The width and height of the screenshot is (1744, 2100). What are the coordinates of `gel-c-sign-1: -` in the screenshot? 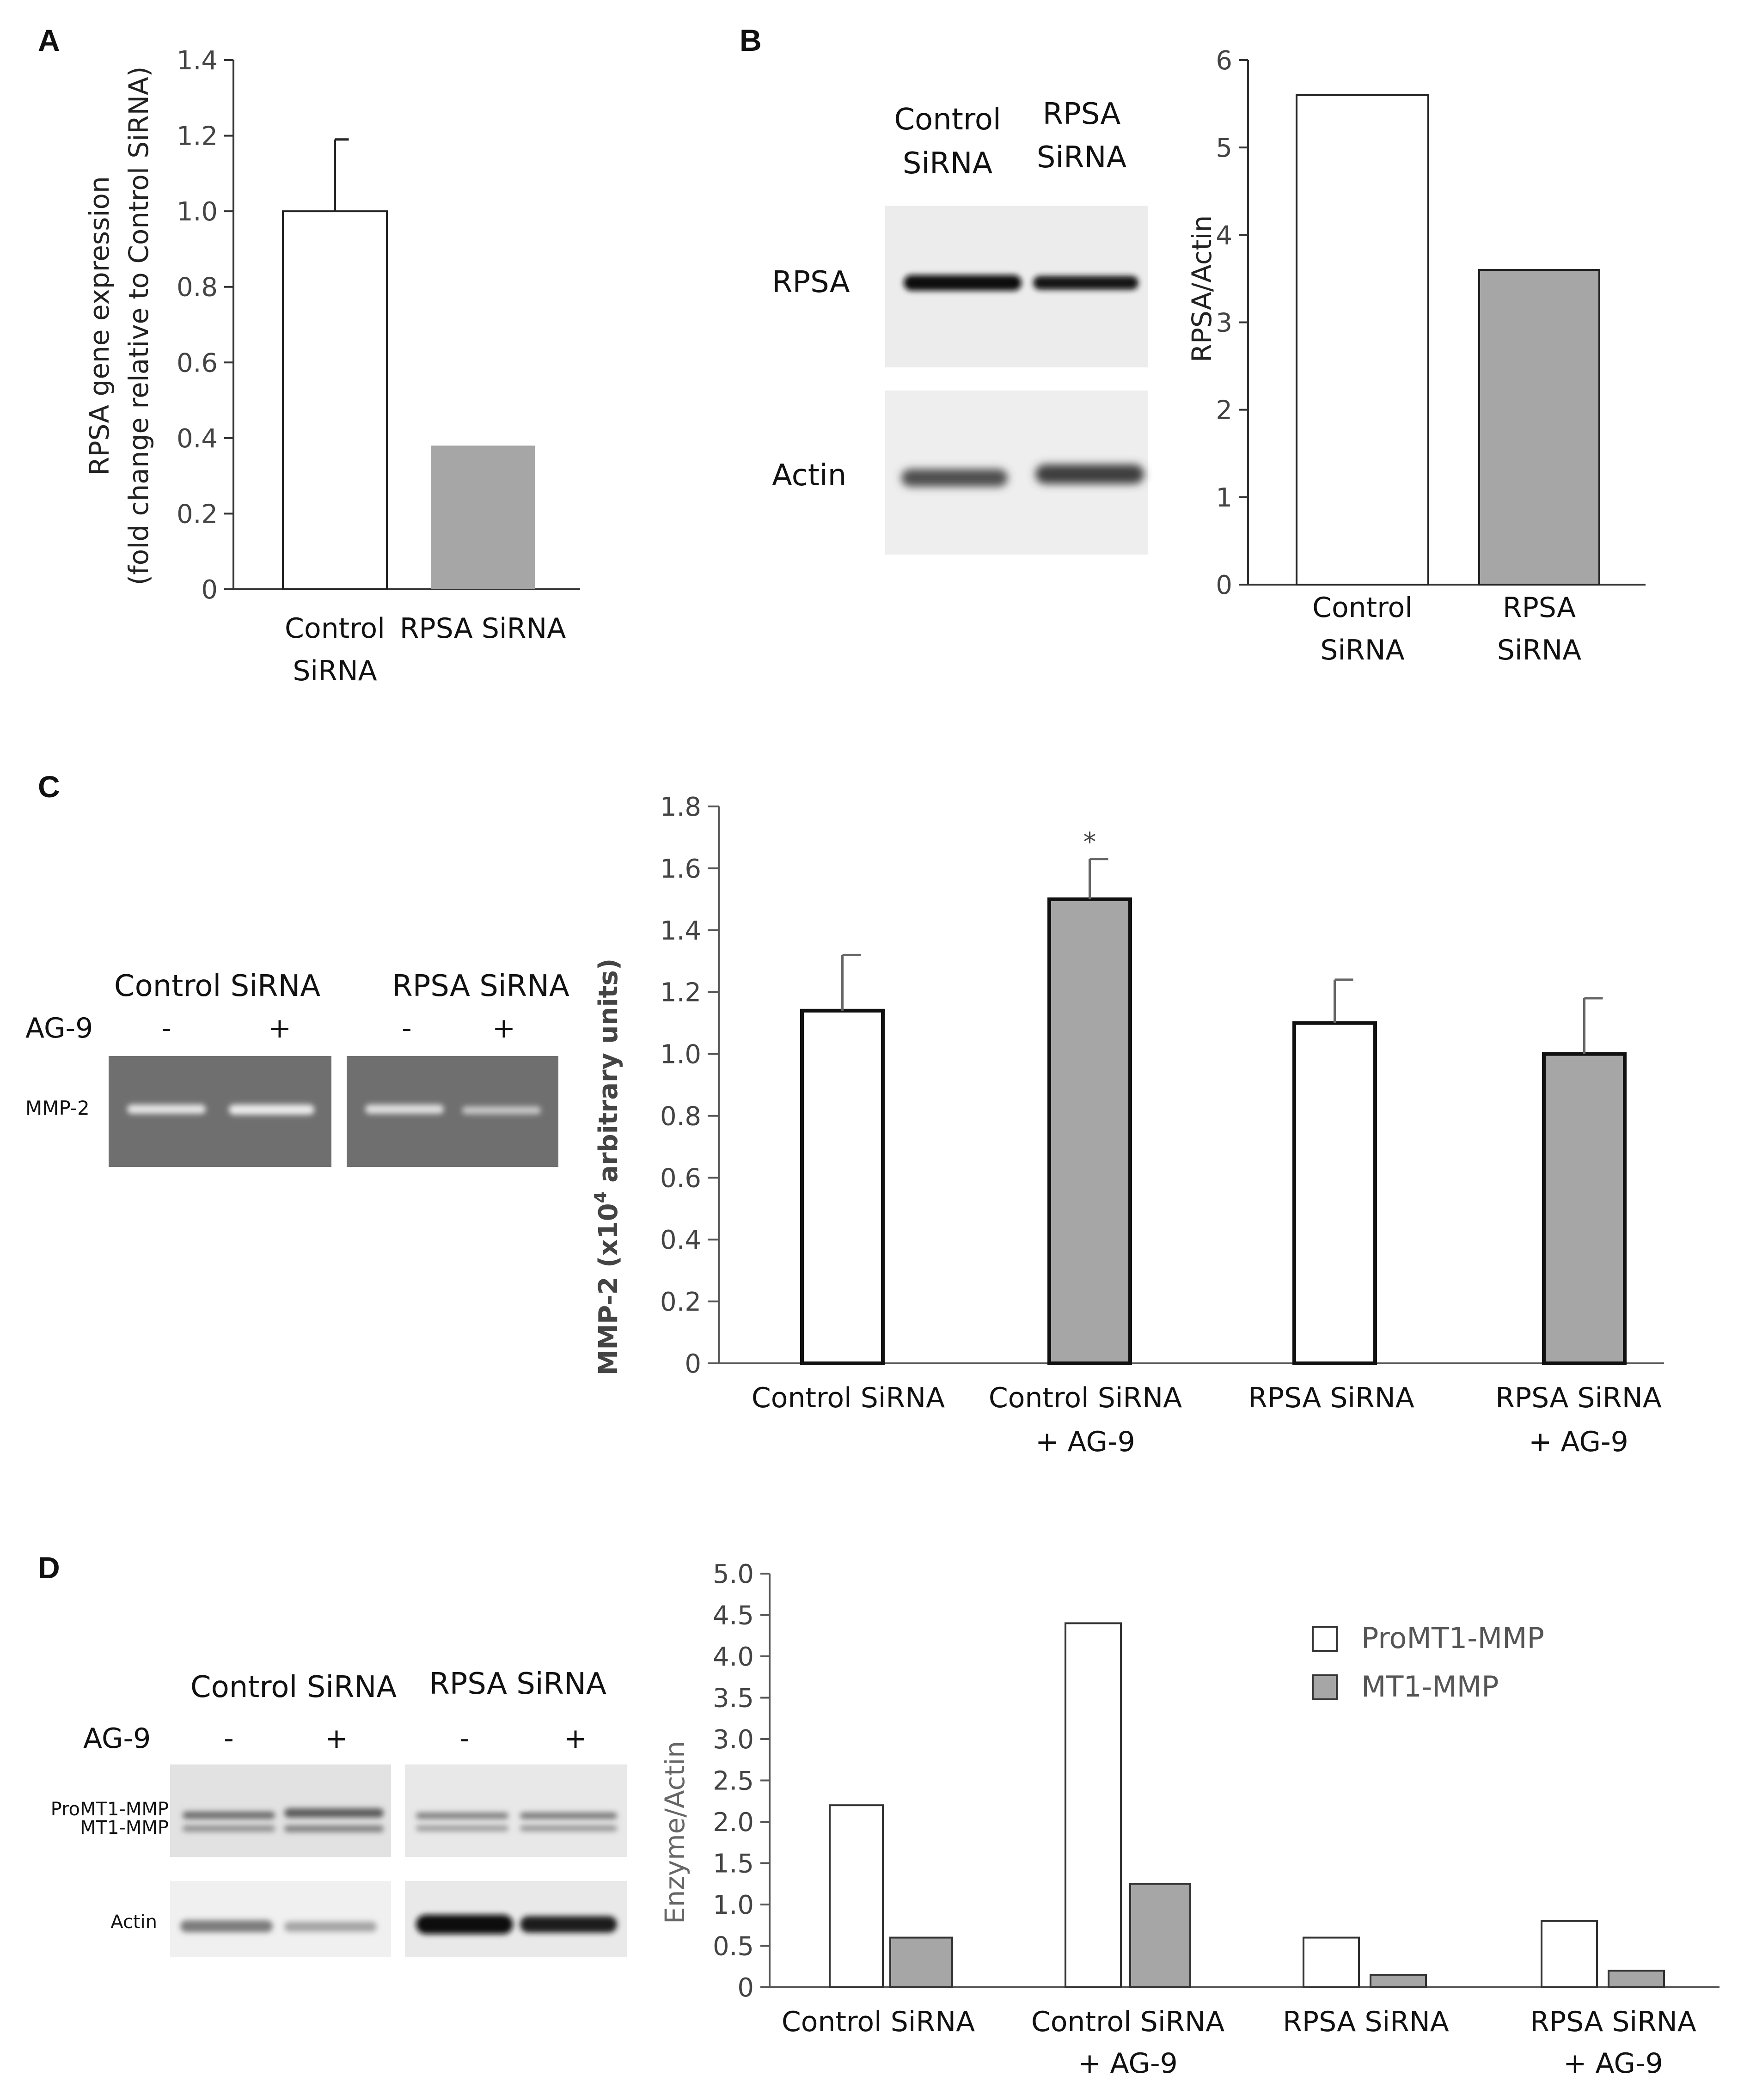 It's located at (166, 1028).